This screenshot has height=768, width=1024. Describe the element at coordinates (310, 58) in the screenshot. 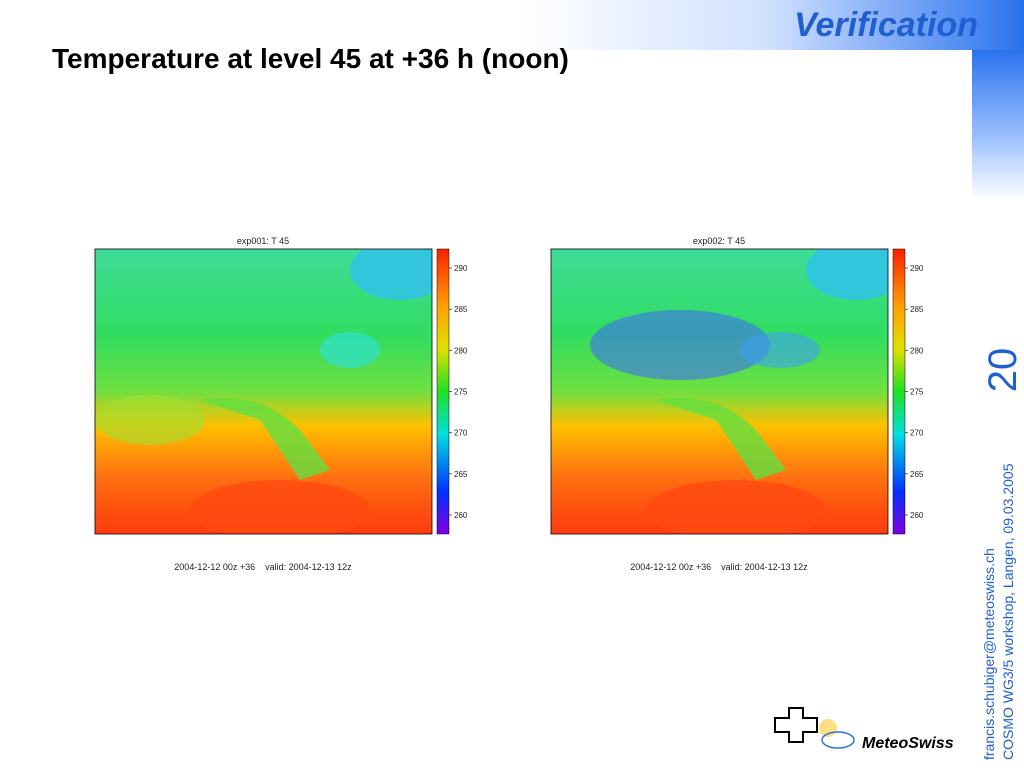

I see `slide-title: Temperature at level 45 at +36 h (noon)` at that location.